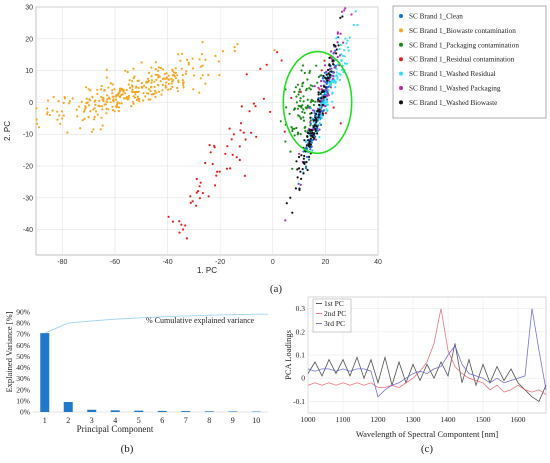 The image size is (550, 463). I want to click on x-tick-label: 6, so click(162, 420).